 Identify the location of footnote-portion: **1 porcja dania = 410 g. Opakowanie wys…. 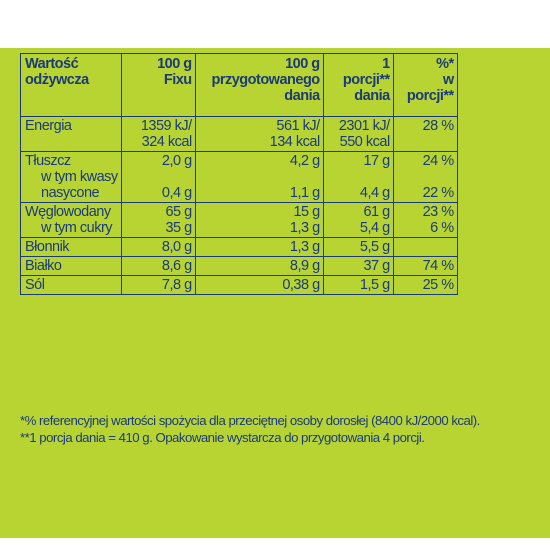
(222, 437).